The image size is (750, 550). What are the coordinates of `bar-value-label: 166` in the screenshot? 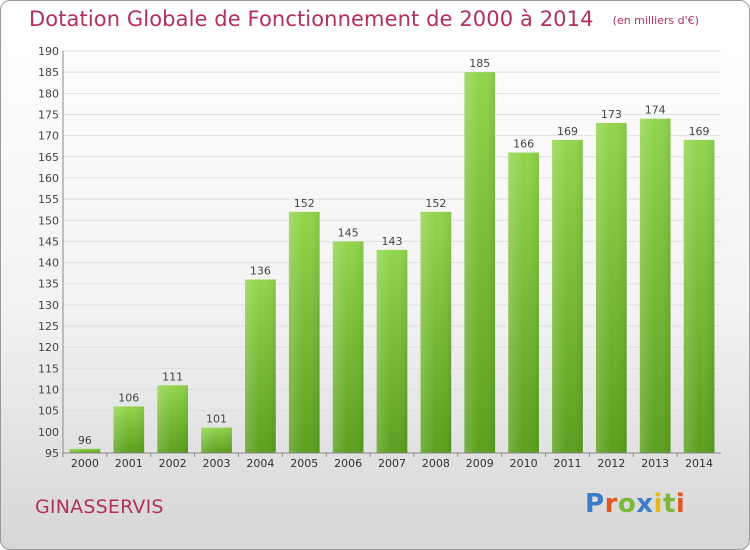 It's located at (523, 144).